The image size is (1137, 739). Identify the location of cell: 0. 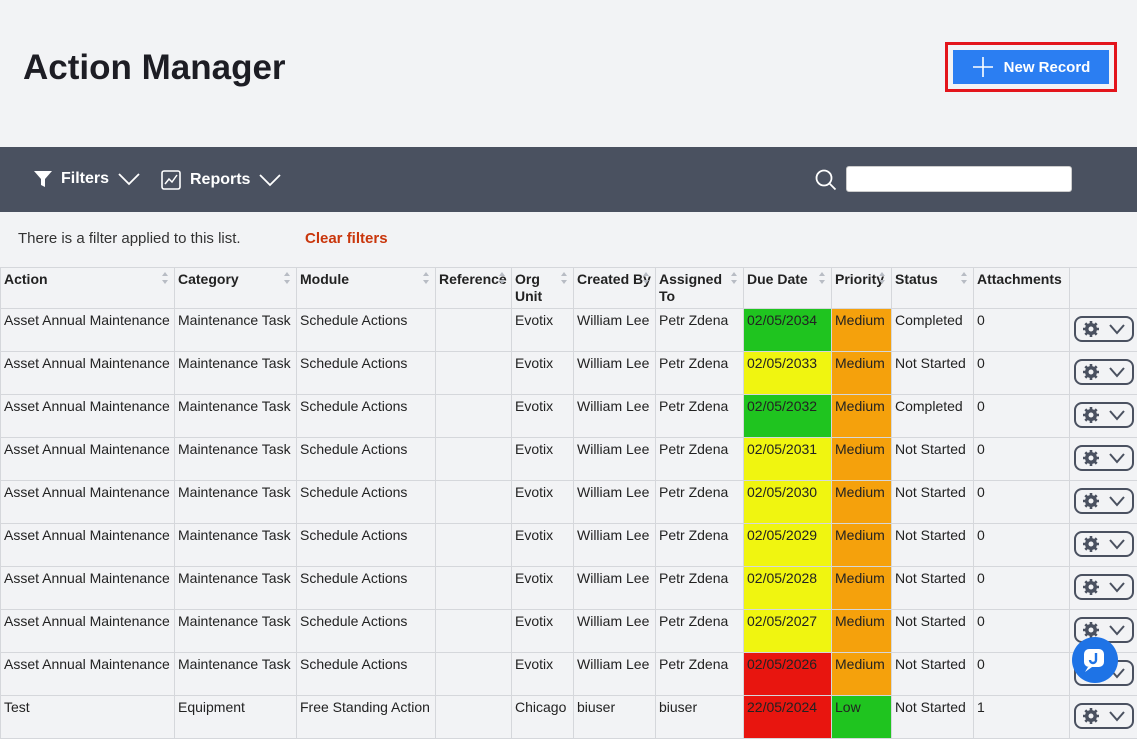
(1022, 588).